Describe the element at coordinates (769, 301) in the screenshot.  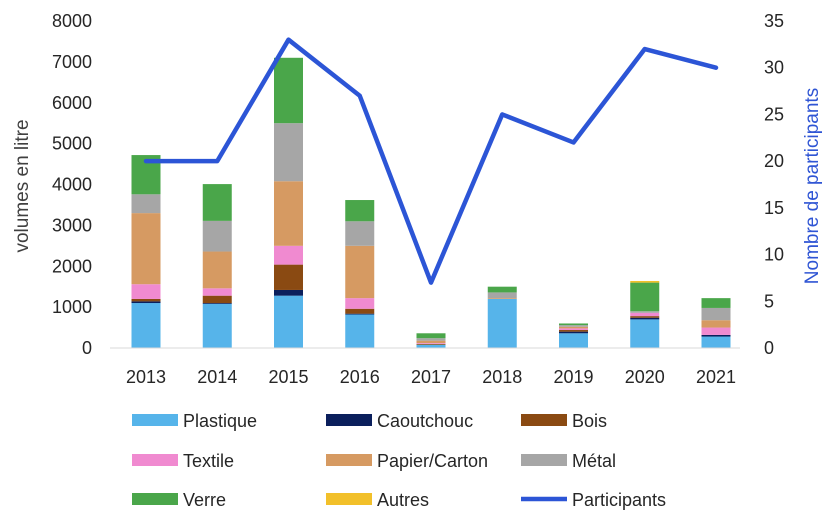
I see `right-tick-label: 5` at that location.